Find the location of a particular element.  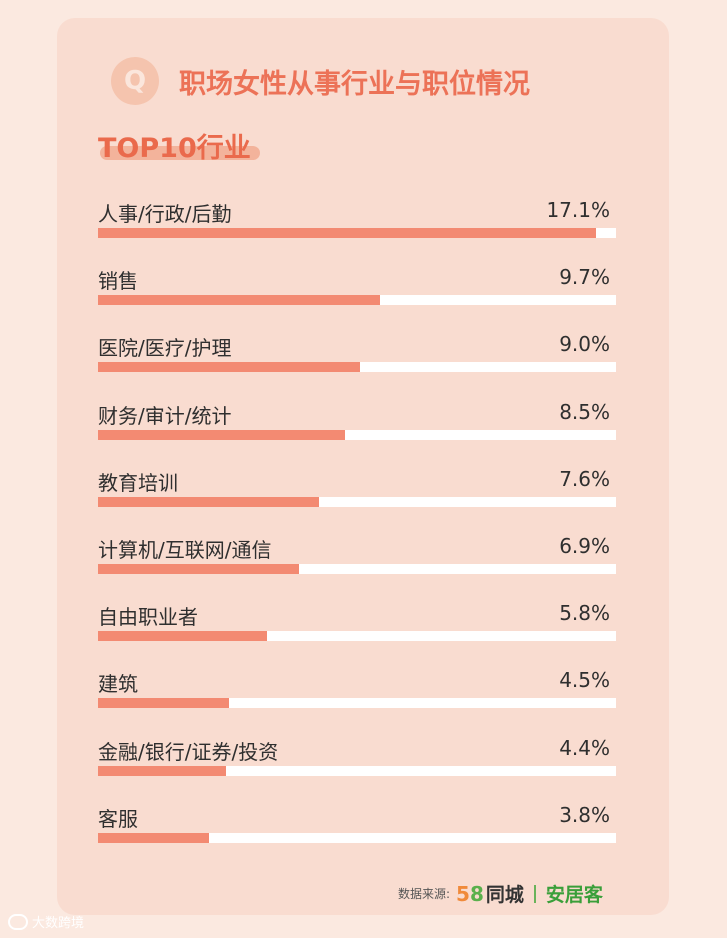

category-label: 自由职业者 is located at coordinates (148, 617).